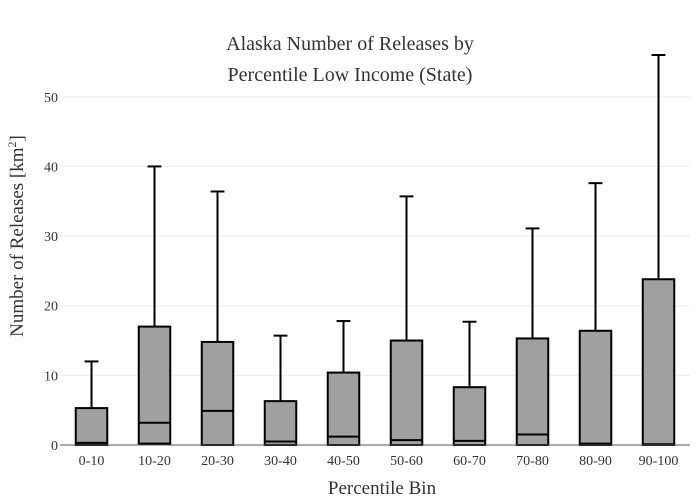  Describe the element at coordinates (217, 461) in the screenshot. I see `x-tick-label: 20-30` at that location.